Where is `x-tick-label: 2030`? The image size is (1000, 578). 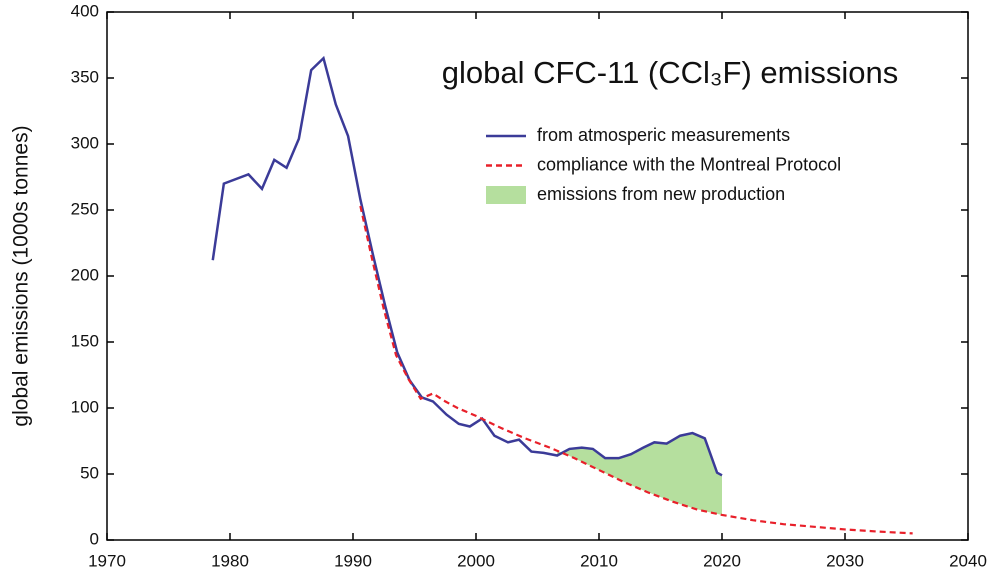
x-tick-label: 2030 is located at coordinates (845, 560).